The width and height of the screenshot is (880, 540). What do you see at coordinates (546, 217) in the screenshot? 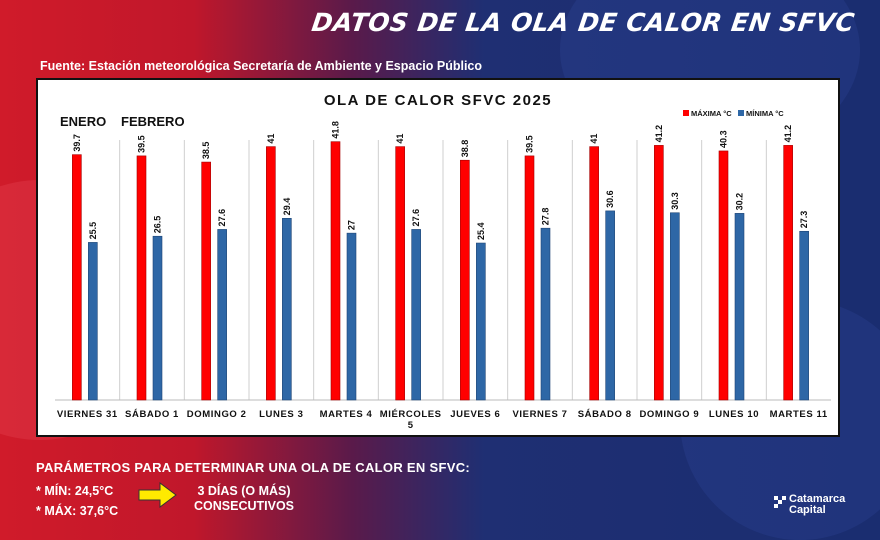
I see `data-label: 27.8` at bounding box center [546, 217].